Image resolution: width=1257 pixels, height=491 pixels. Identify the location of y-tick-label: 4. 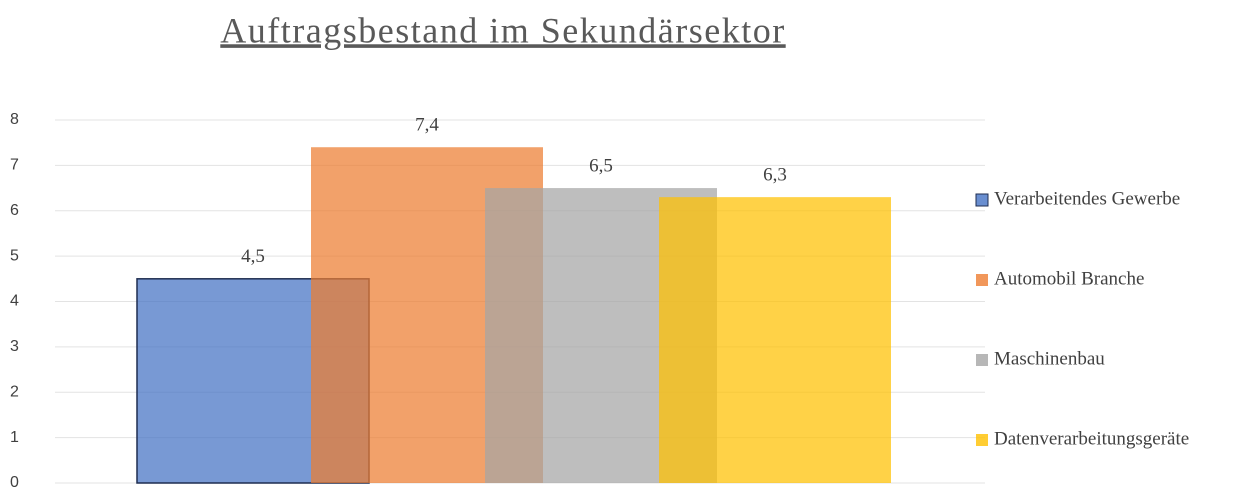
(14, 301).